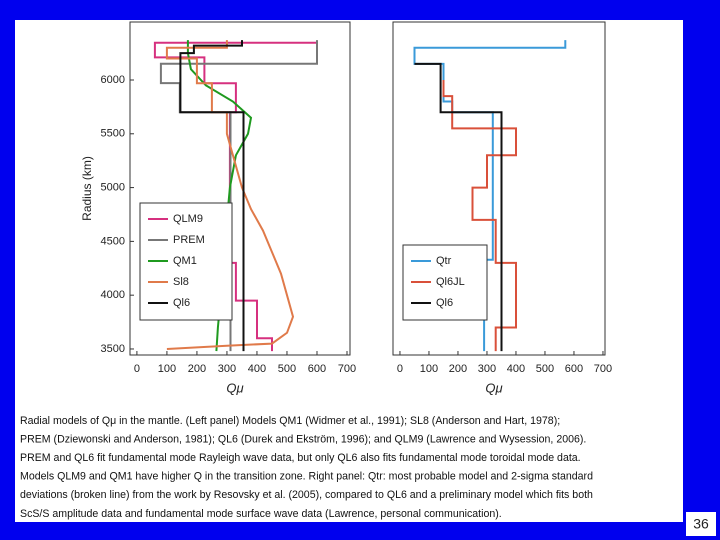 This screenshot has height=540, width=720. What do you see at coordinates (87, 188) in the screenshot?
I see `y-axis-label: Radius (km)` at bounding box center [87, 188].